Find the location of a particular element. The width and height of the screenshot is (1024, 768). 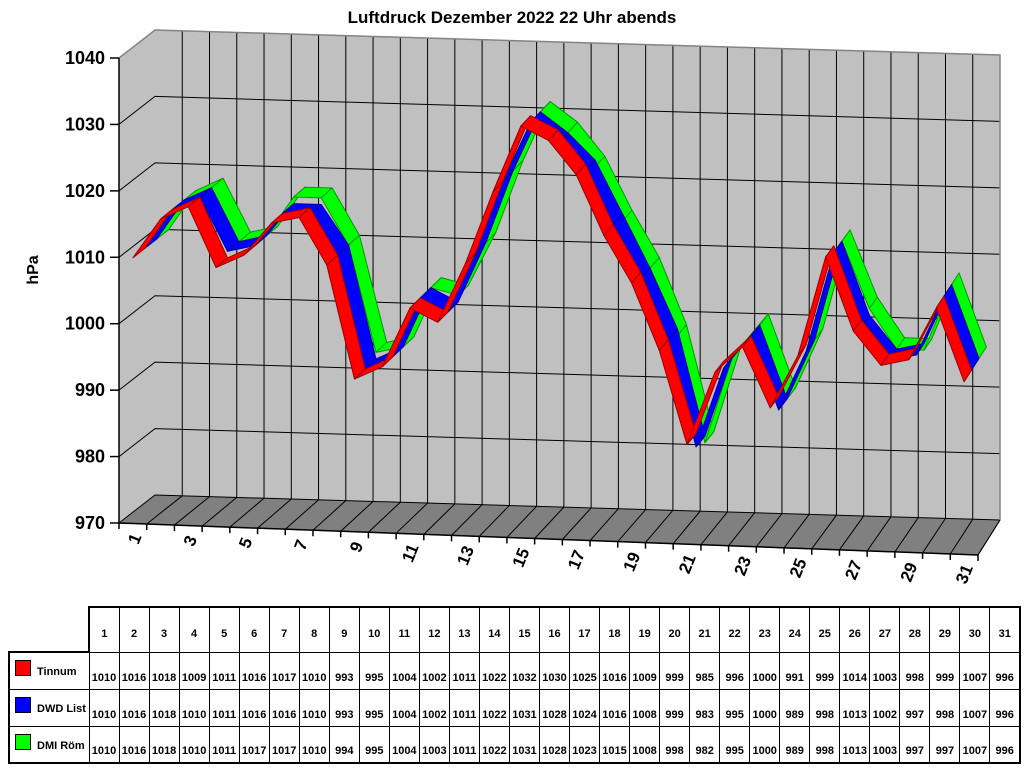

value-cell: 1031 is located at coordinates (524, 744).